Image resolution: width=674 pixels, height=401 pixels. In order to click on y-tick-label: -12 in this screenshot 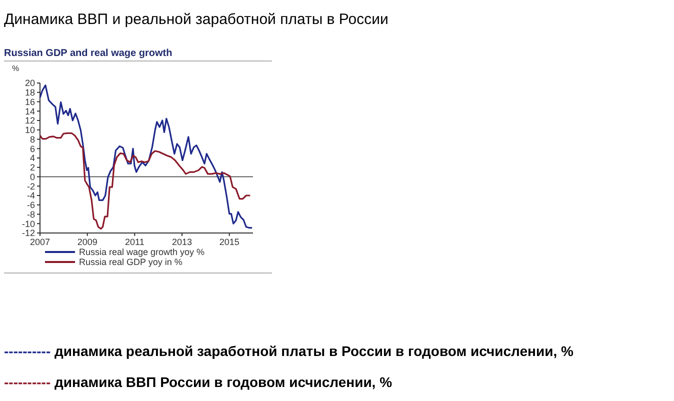, I will do `click(28, 233)`.